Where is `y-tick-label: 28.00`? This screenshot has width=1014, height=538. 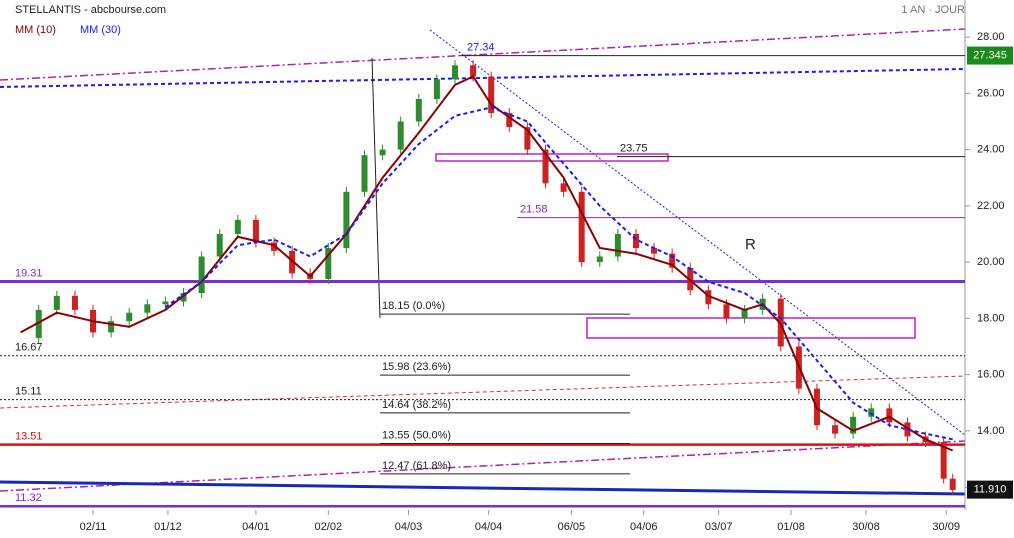
y-tick-label: 28.00 is located at coordinates (991, 37).